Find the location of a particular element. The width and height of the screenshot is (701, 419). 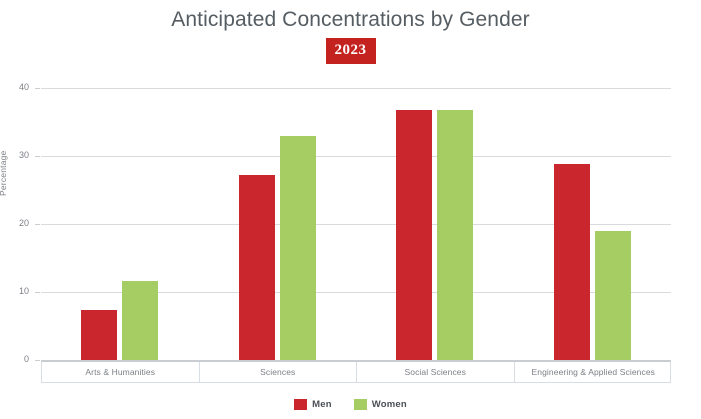

legend-label: Men is located at coordinates (322, 405).